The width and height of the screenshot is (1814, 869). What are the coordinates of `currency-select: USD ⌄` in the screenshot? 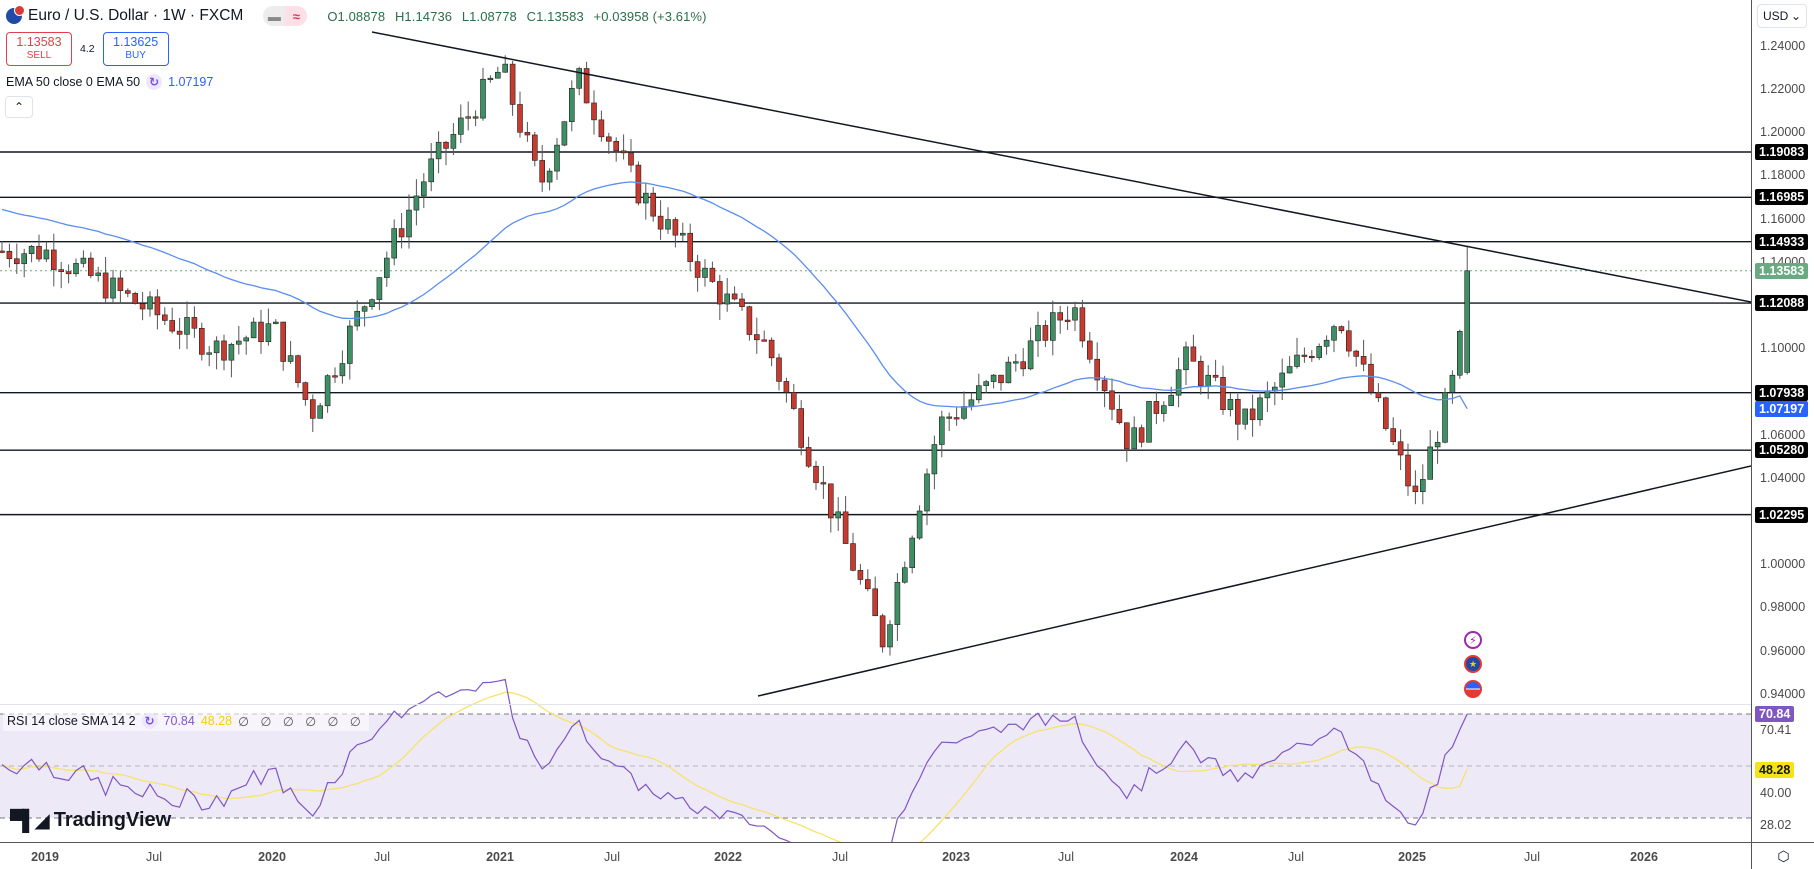 It's located at (1782, 16).